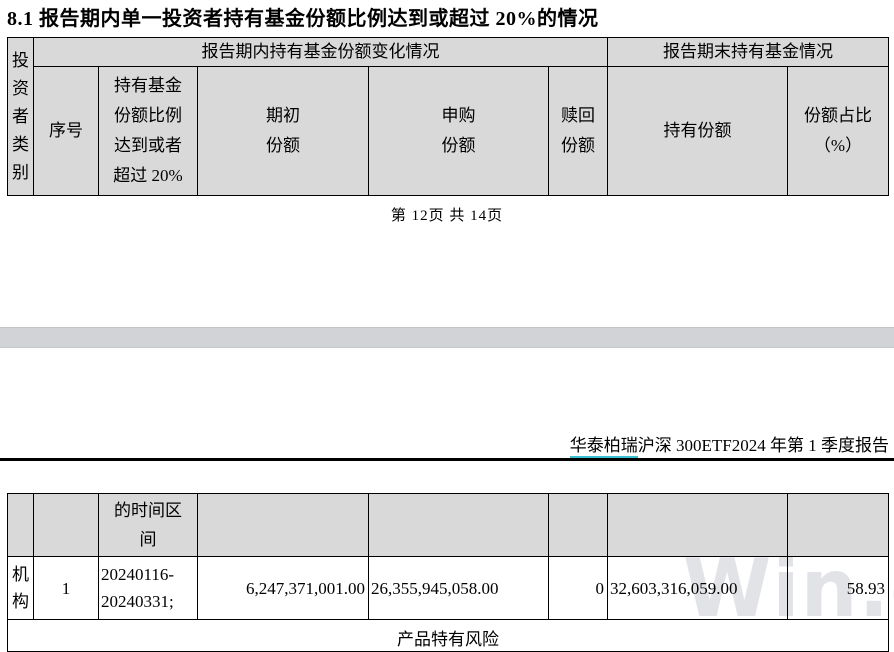 This screenshot has height=652, width=894. Describe the element at coordinates (283, 588) in the screenshot. I see `cell-beginning-shares: 6,247,371,001.00` at that location.